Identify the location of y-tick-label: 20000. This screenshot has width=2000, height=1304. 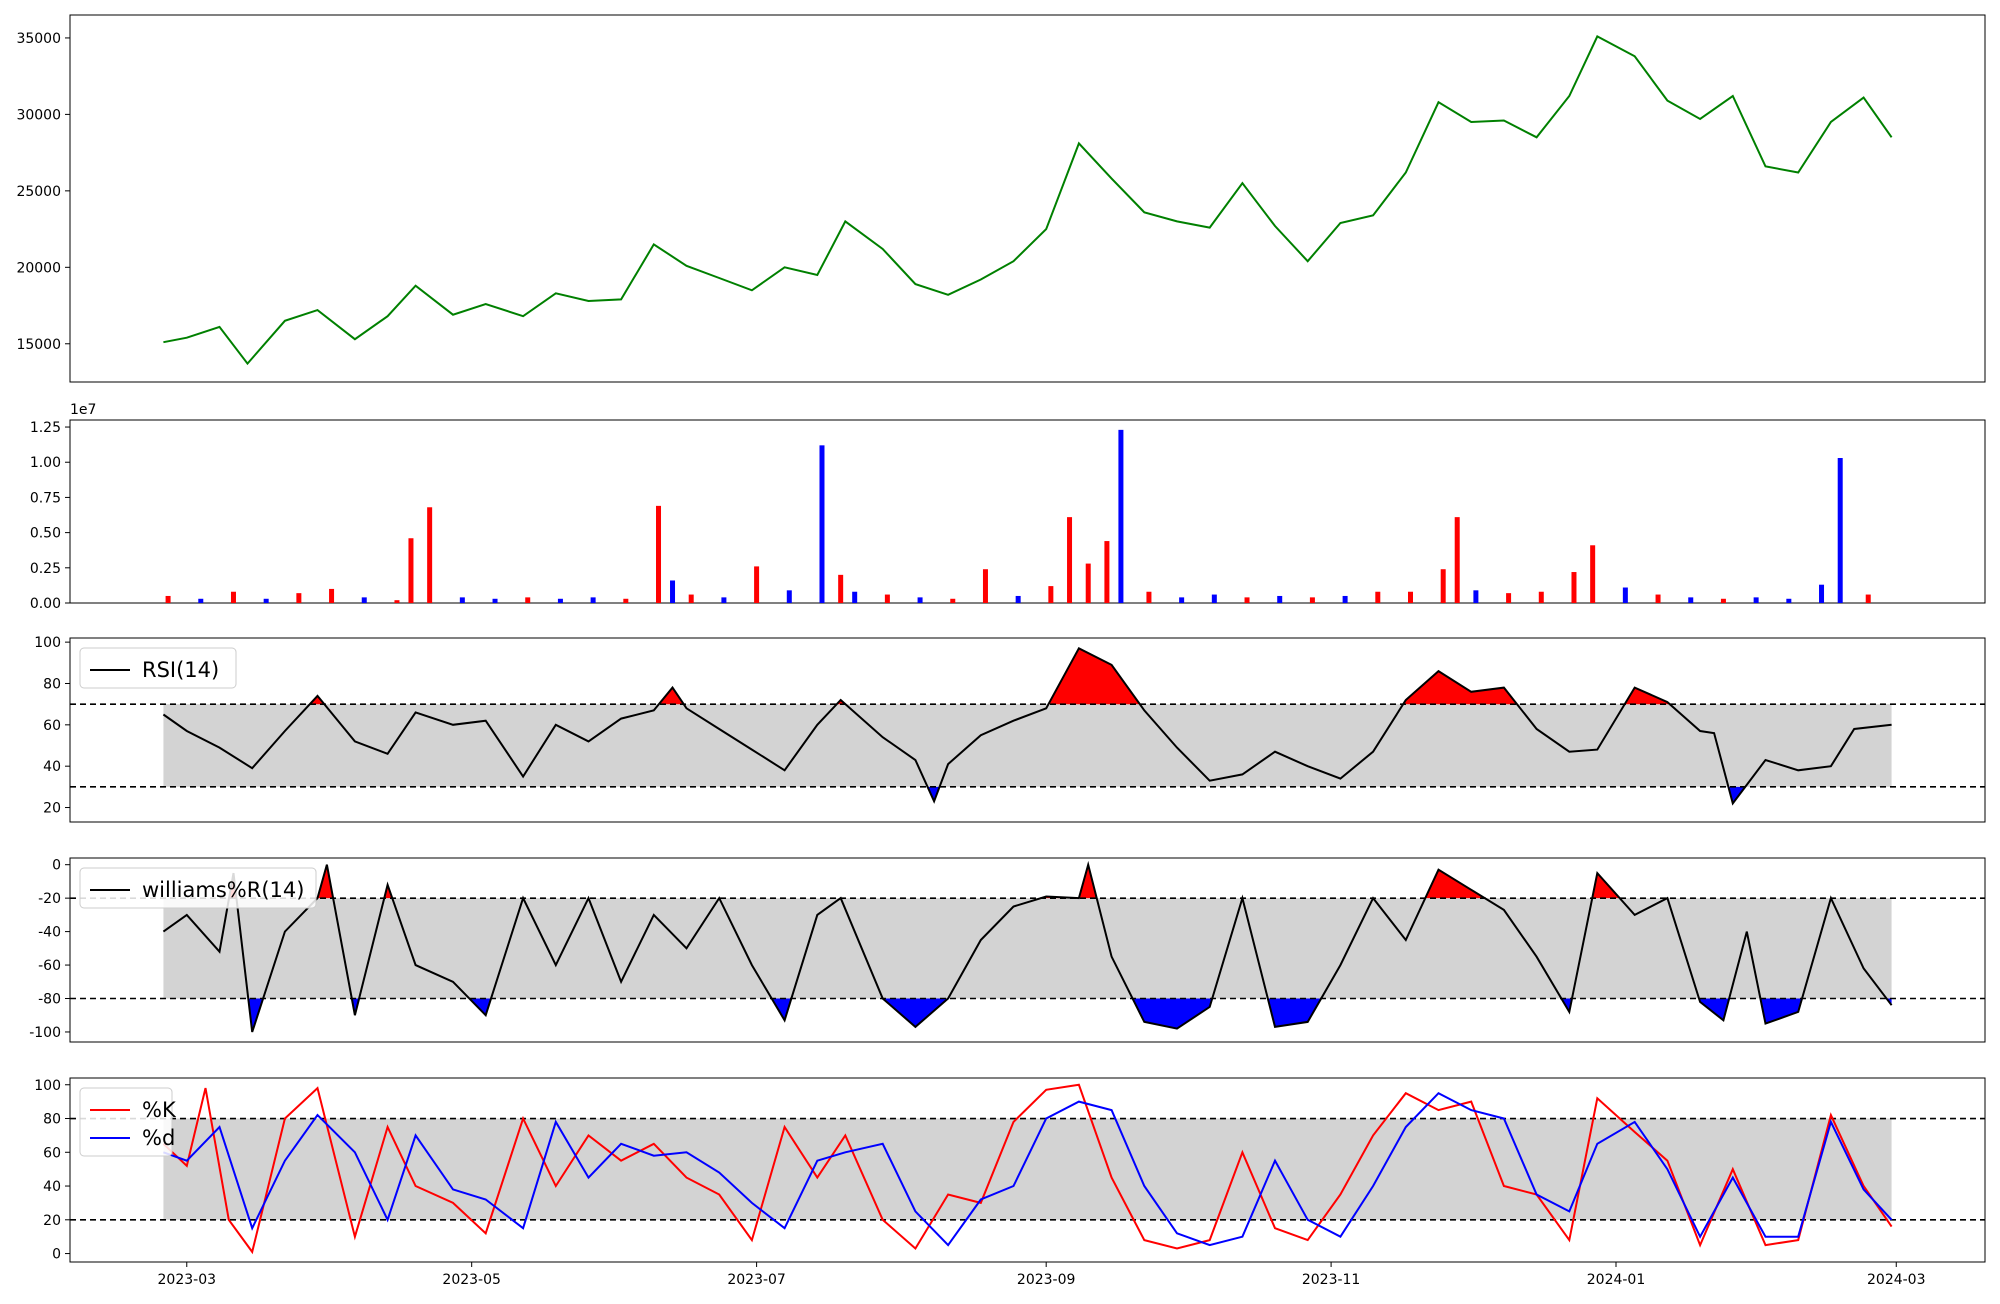
(38, 268).